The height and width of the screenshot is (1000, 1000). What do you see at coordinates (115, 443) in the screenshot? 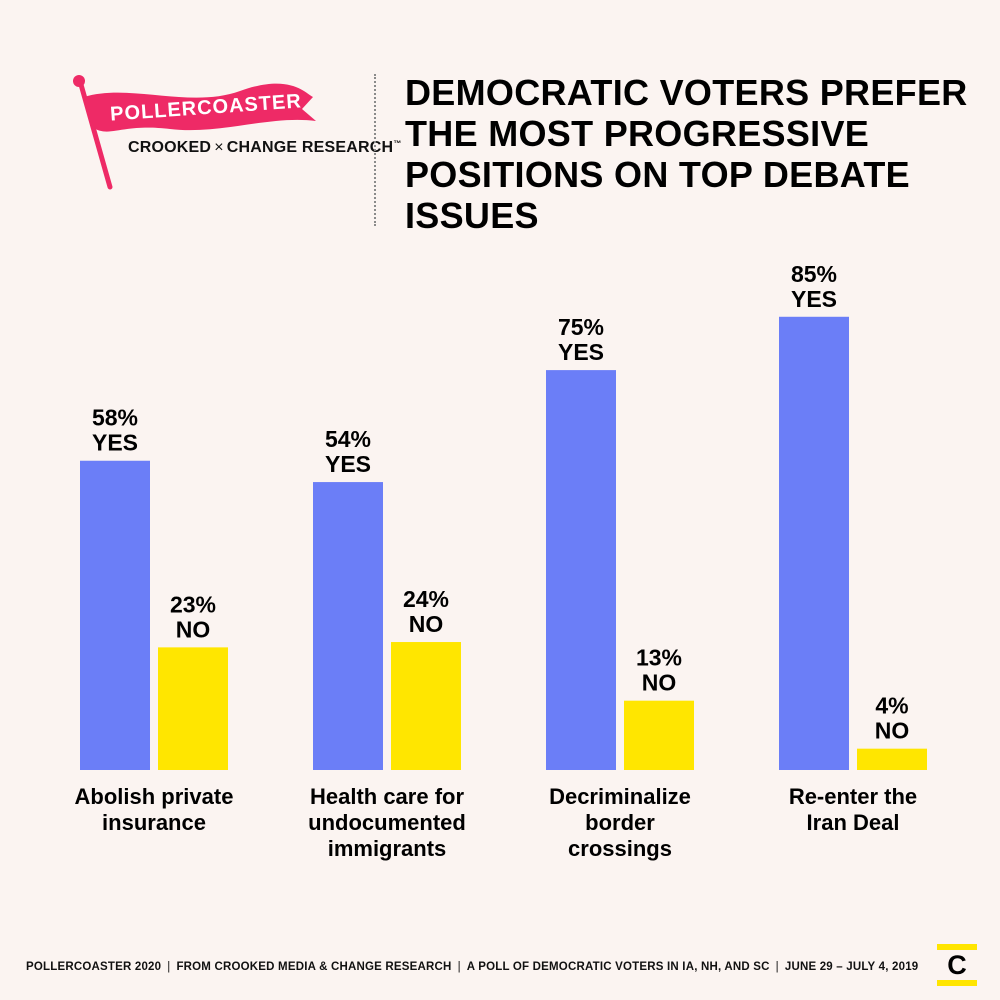
I see `series-label-yes-0: YES` at bounding box center [115, 443].